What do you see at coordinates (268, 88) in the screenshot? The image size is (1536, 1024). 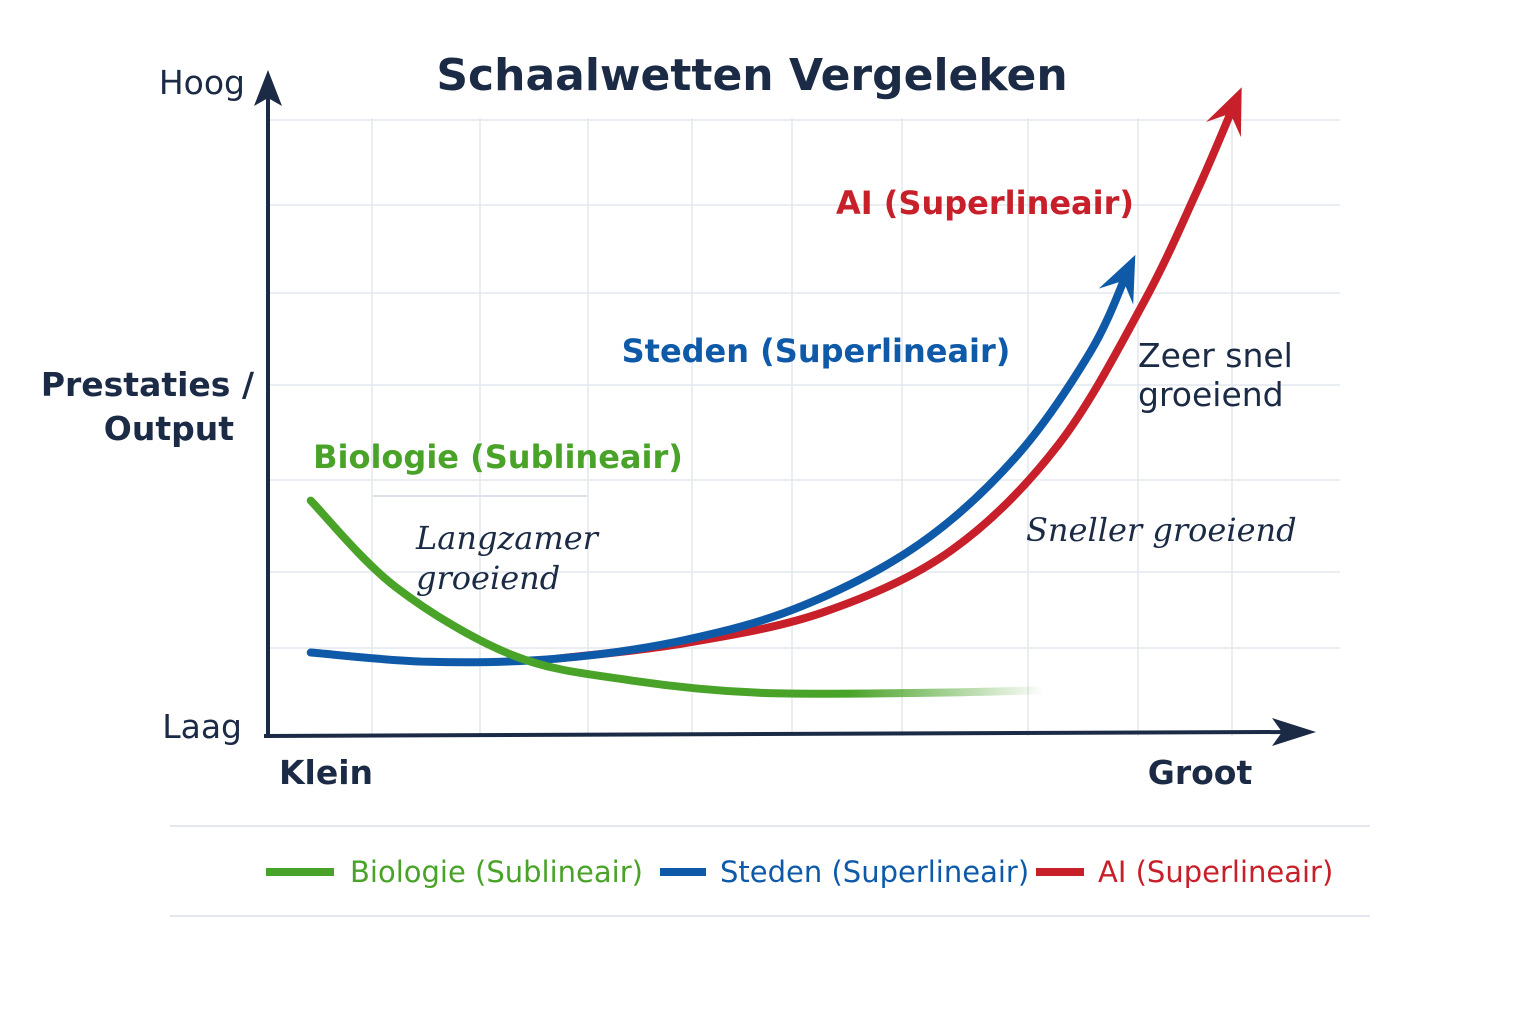 I see `y-axis-arrow` at bounding box center [268, 88].